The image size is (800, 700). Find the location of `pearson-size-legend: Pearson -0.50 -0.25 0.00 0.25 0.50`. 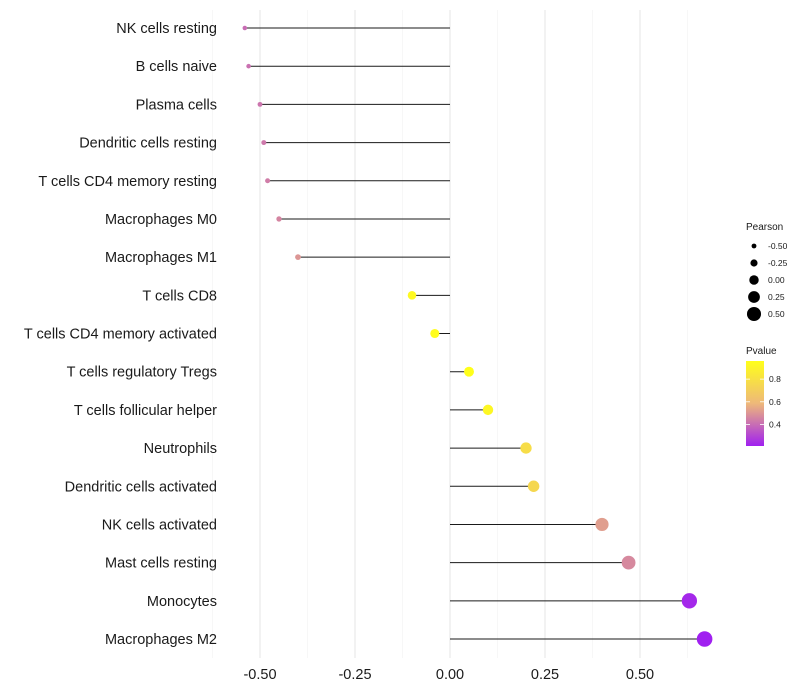

pearson-size-legend: Pearson -0.50 -0.25 0.00 0.25 0.50 is located at coordinates (767, 272).